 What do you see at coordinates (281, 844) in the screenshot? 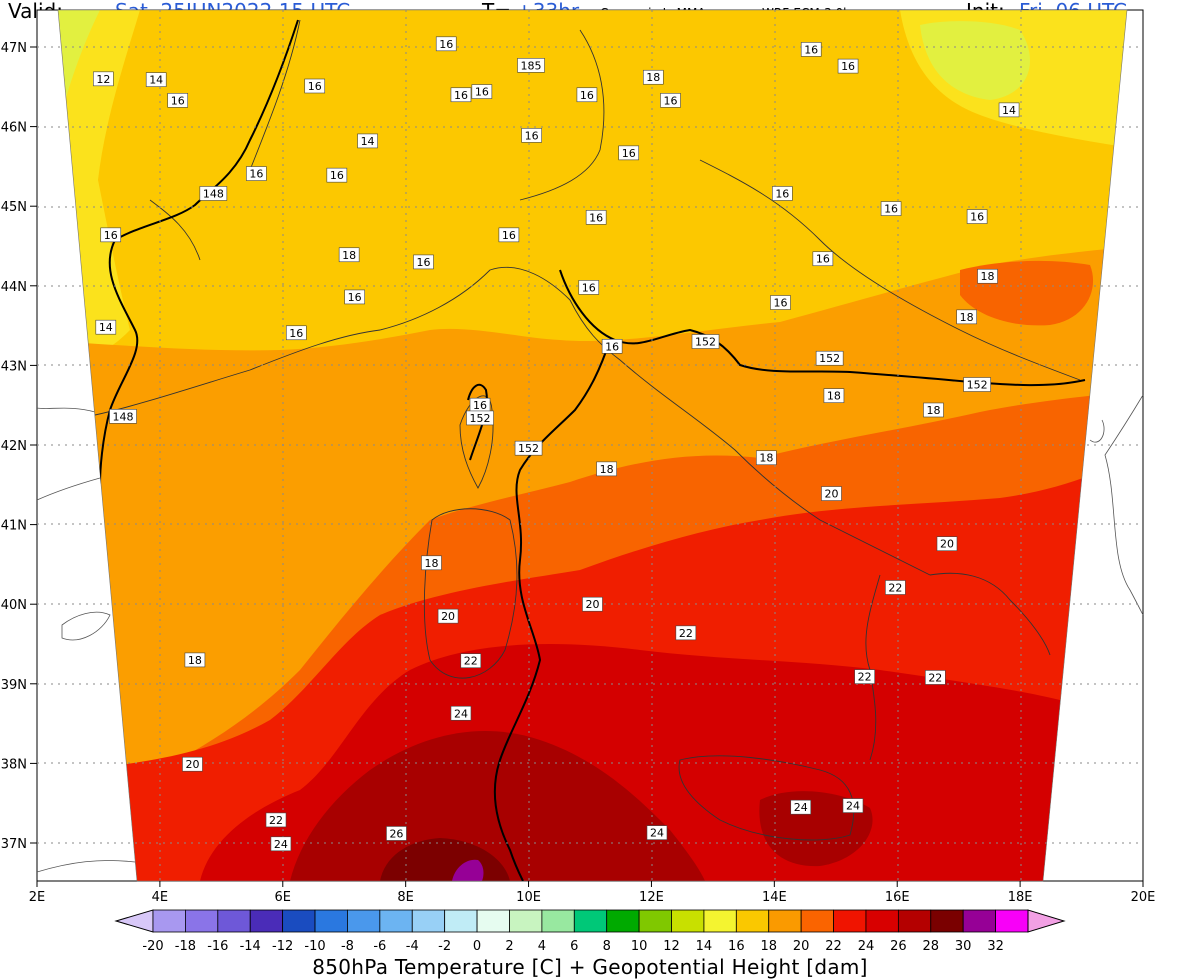
I see `contour-label: 24` at bounding box center [281, 844].